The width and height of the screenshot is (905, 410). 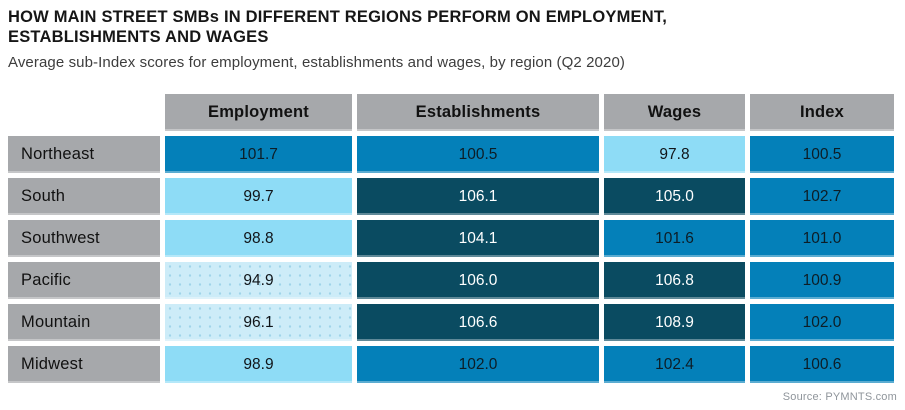 What do you see at coordinates (258, 281) in the screenshot?
I see `table-cell: 94.9` at bounding box center [258, 281].